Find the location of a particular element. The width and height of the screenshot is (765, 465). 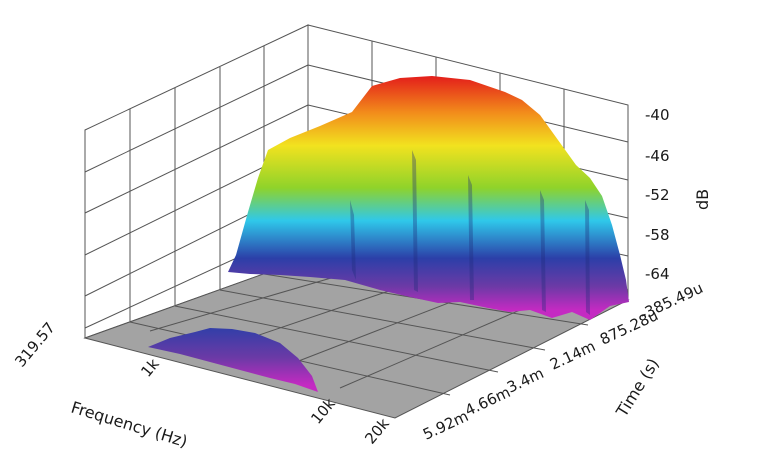

x-axis-title: Frequency (Hz) is located at coordinates (129, 424).